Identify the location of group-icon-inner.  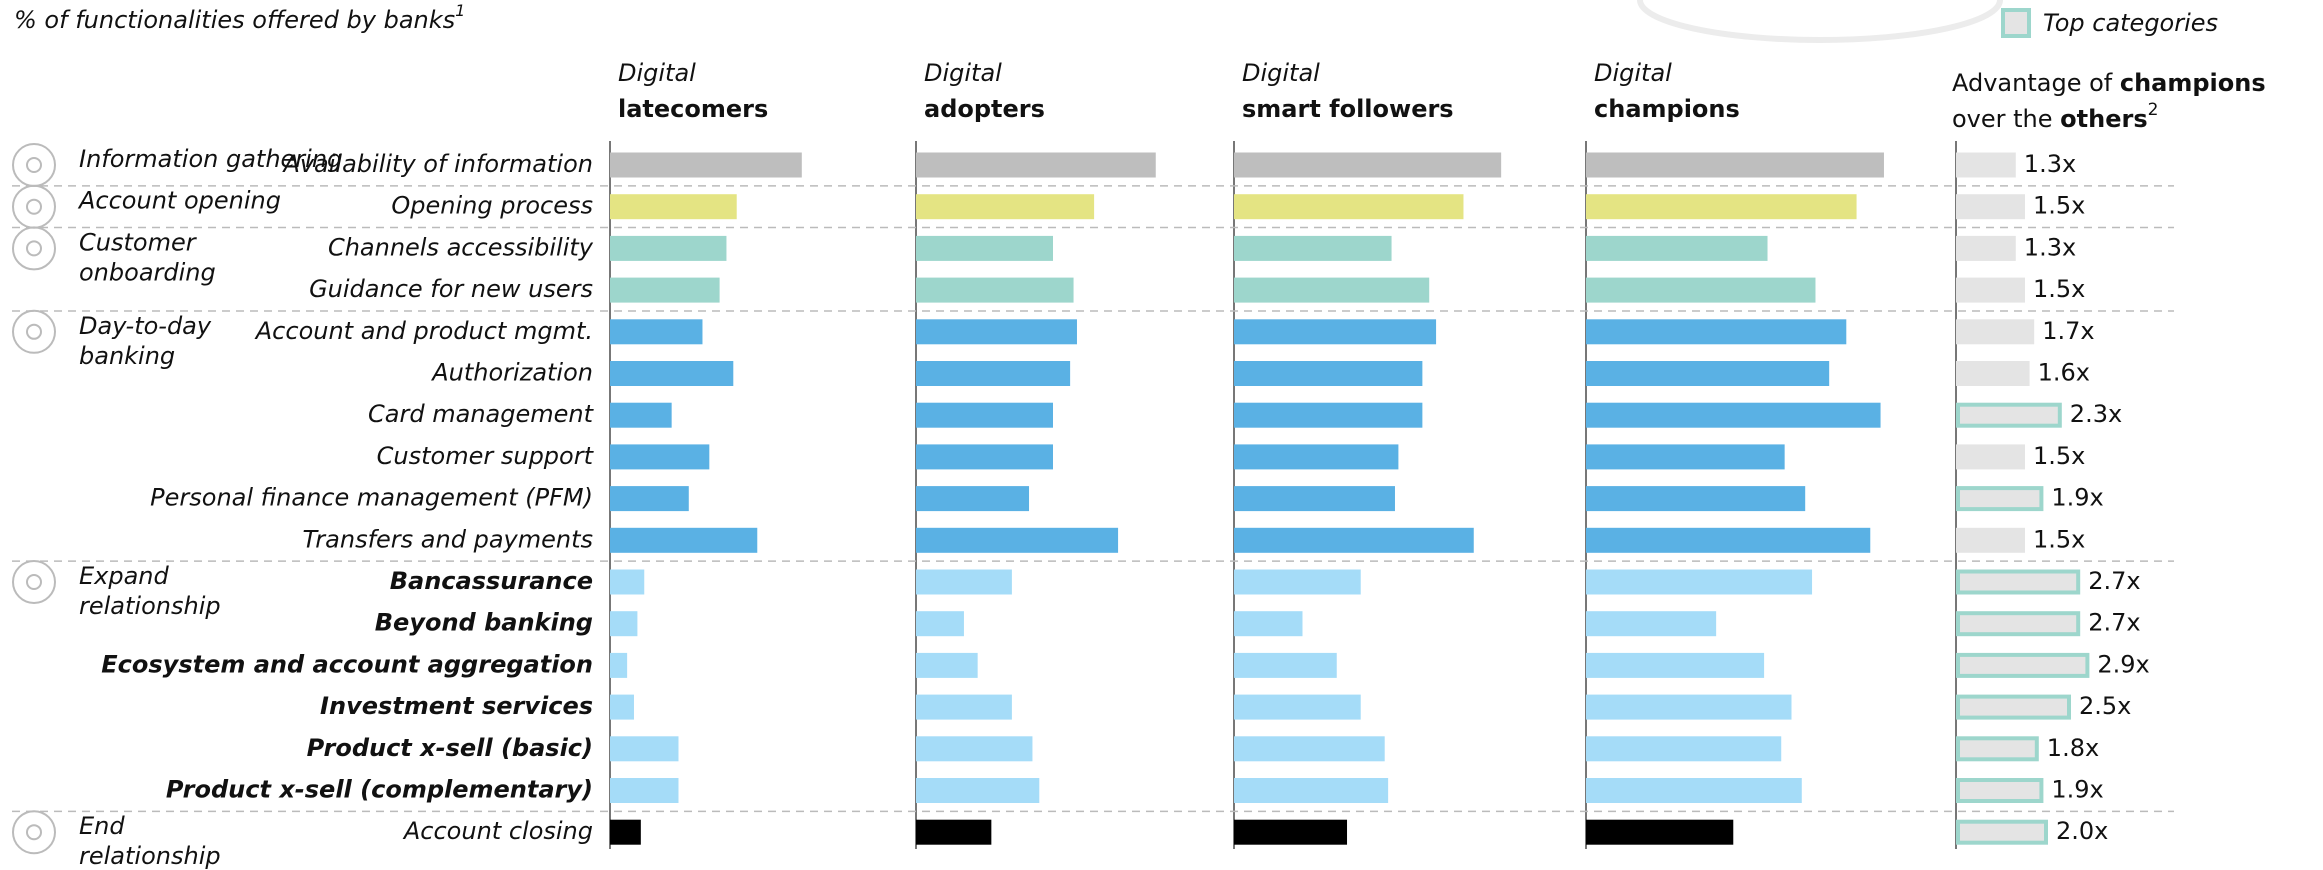
(34, 248).